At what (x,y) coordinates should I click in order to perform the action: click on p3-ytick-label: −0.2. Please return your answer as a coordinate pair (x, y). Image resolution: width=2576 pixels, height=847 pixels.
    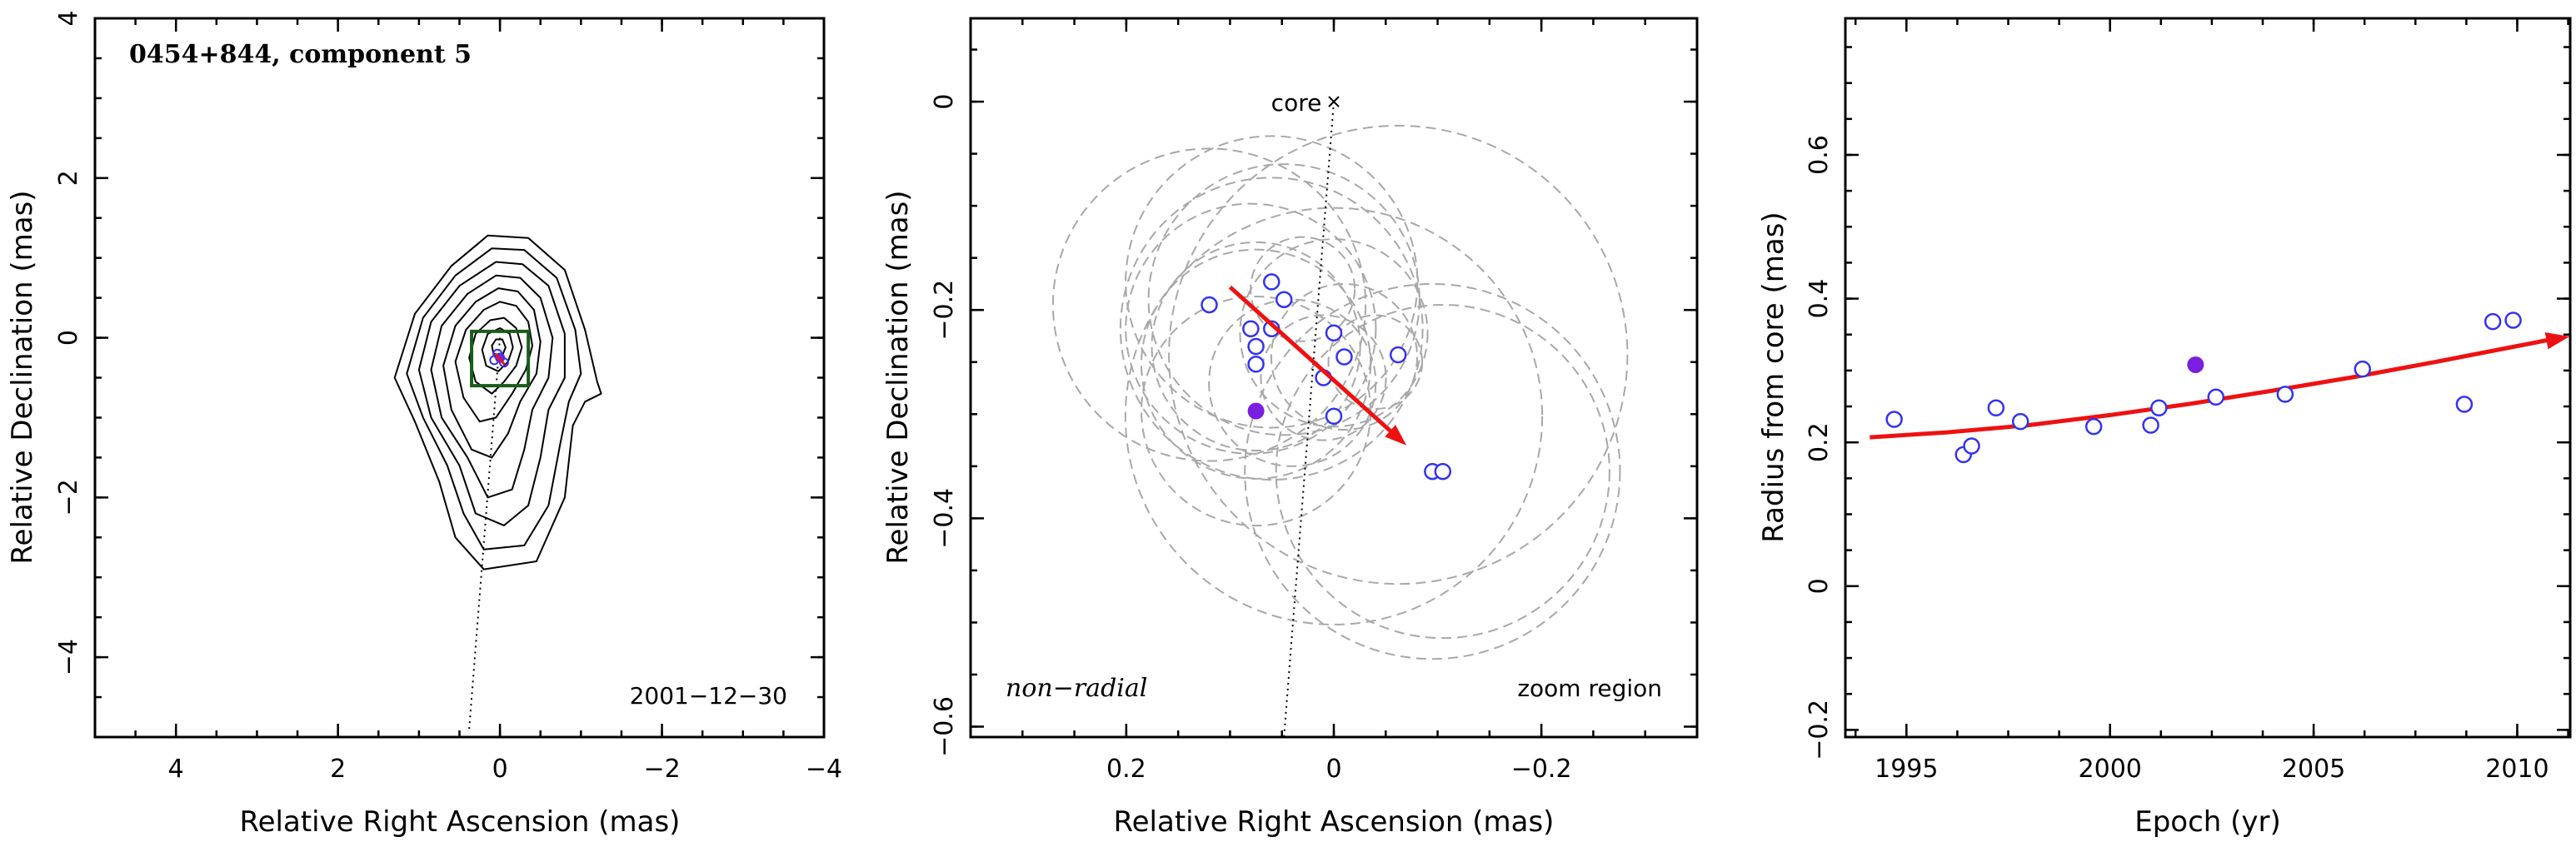
    Looking at the image, I should click on (1819, 730).